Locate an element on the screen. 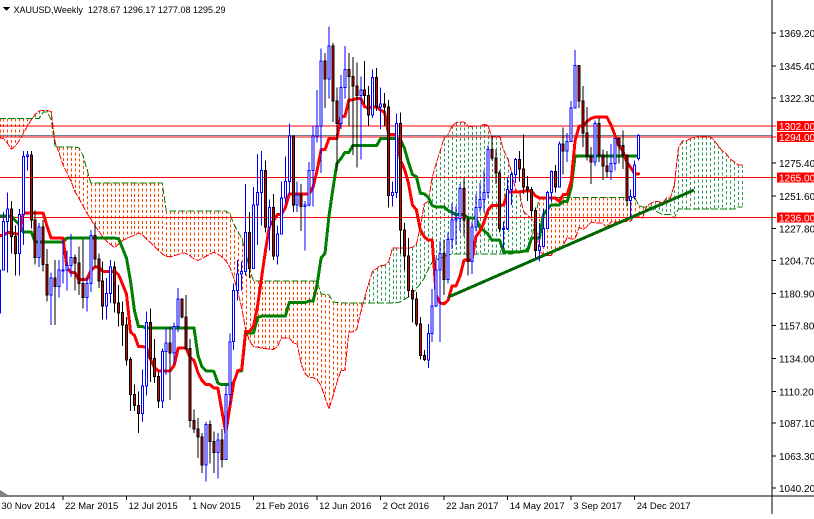 The image size is (814, 519). svg-text: 1063.30 is located at coordinates (796, 457).